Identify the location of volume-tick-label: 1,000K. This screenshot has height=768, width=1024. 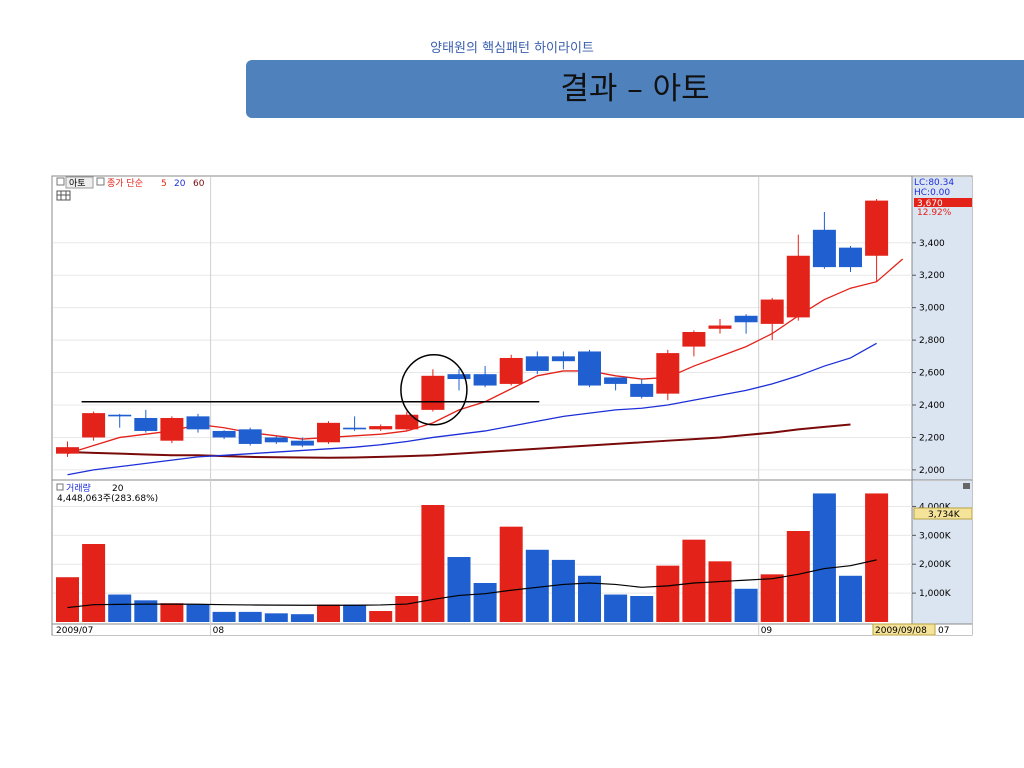
(935, 594).